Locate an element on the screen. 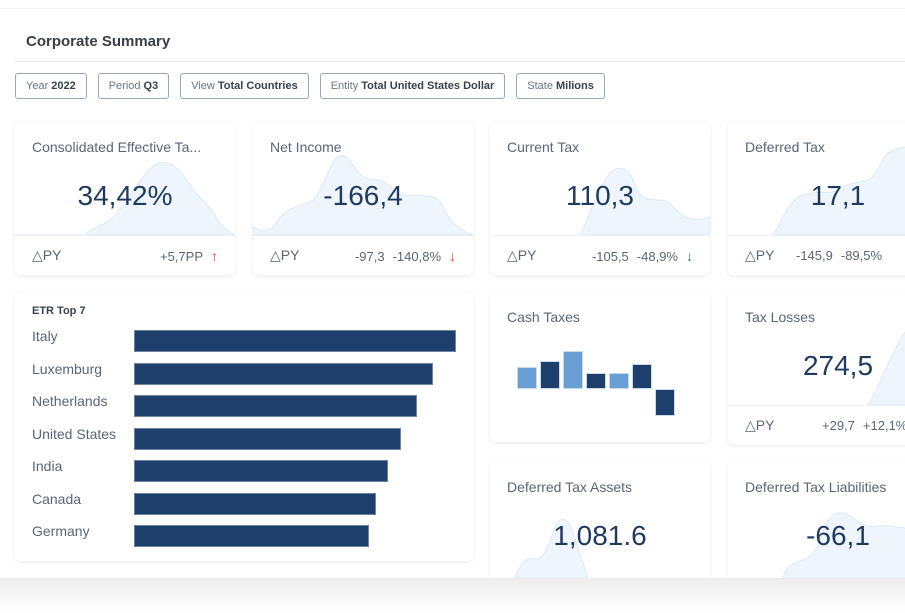 This screenshot has height=613, width=905. filter-label: Year is located at coordinates (37, 86).